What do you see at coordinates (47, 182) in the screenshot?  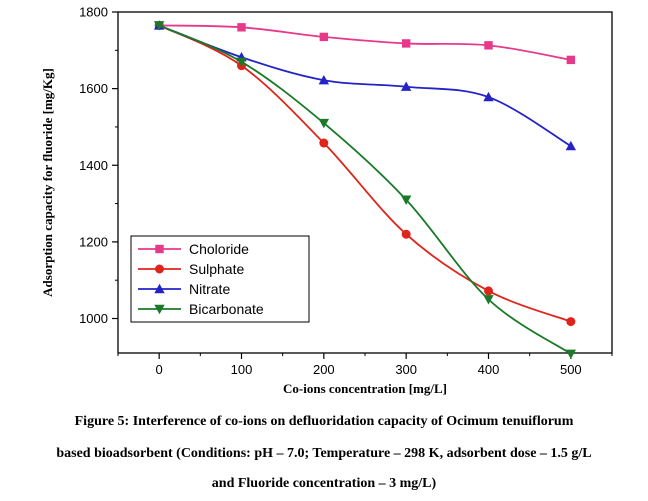 I see `y-axis-title: Adsorption capacity for fluoride [mg/Kg]` at bounding box center [47, 182].